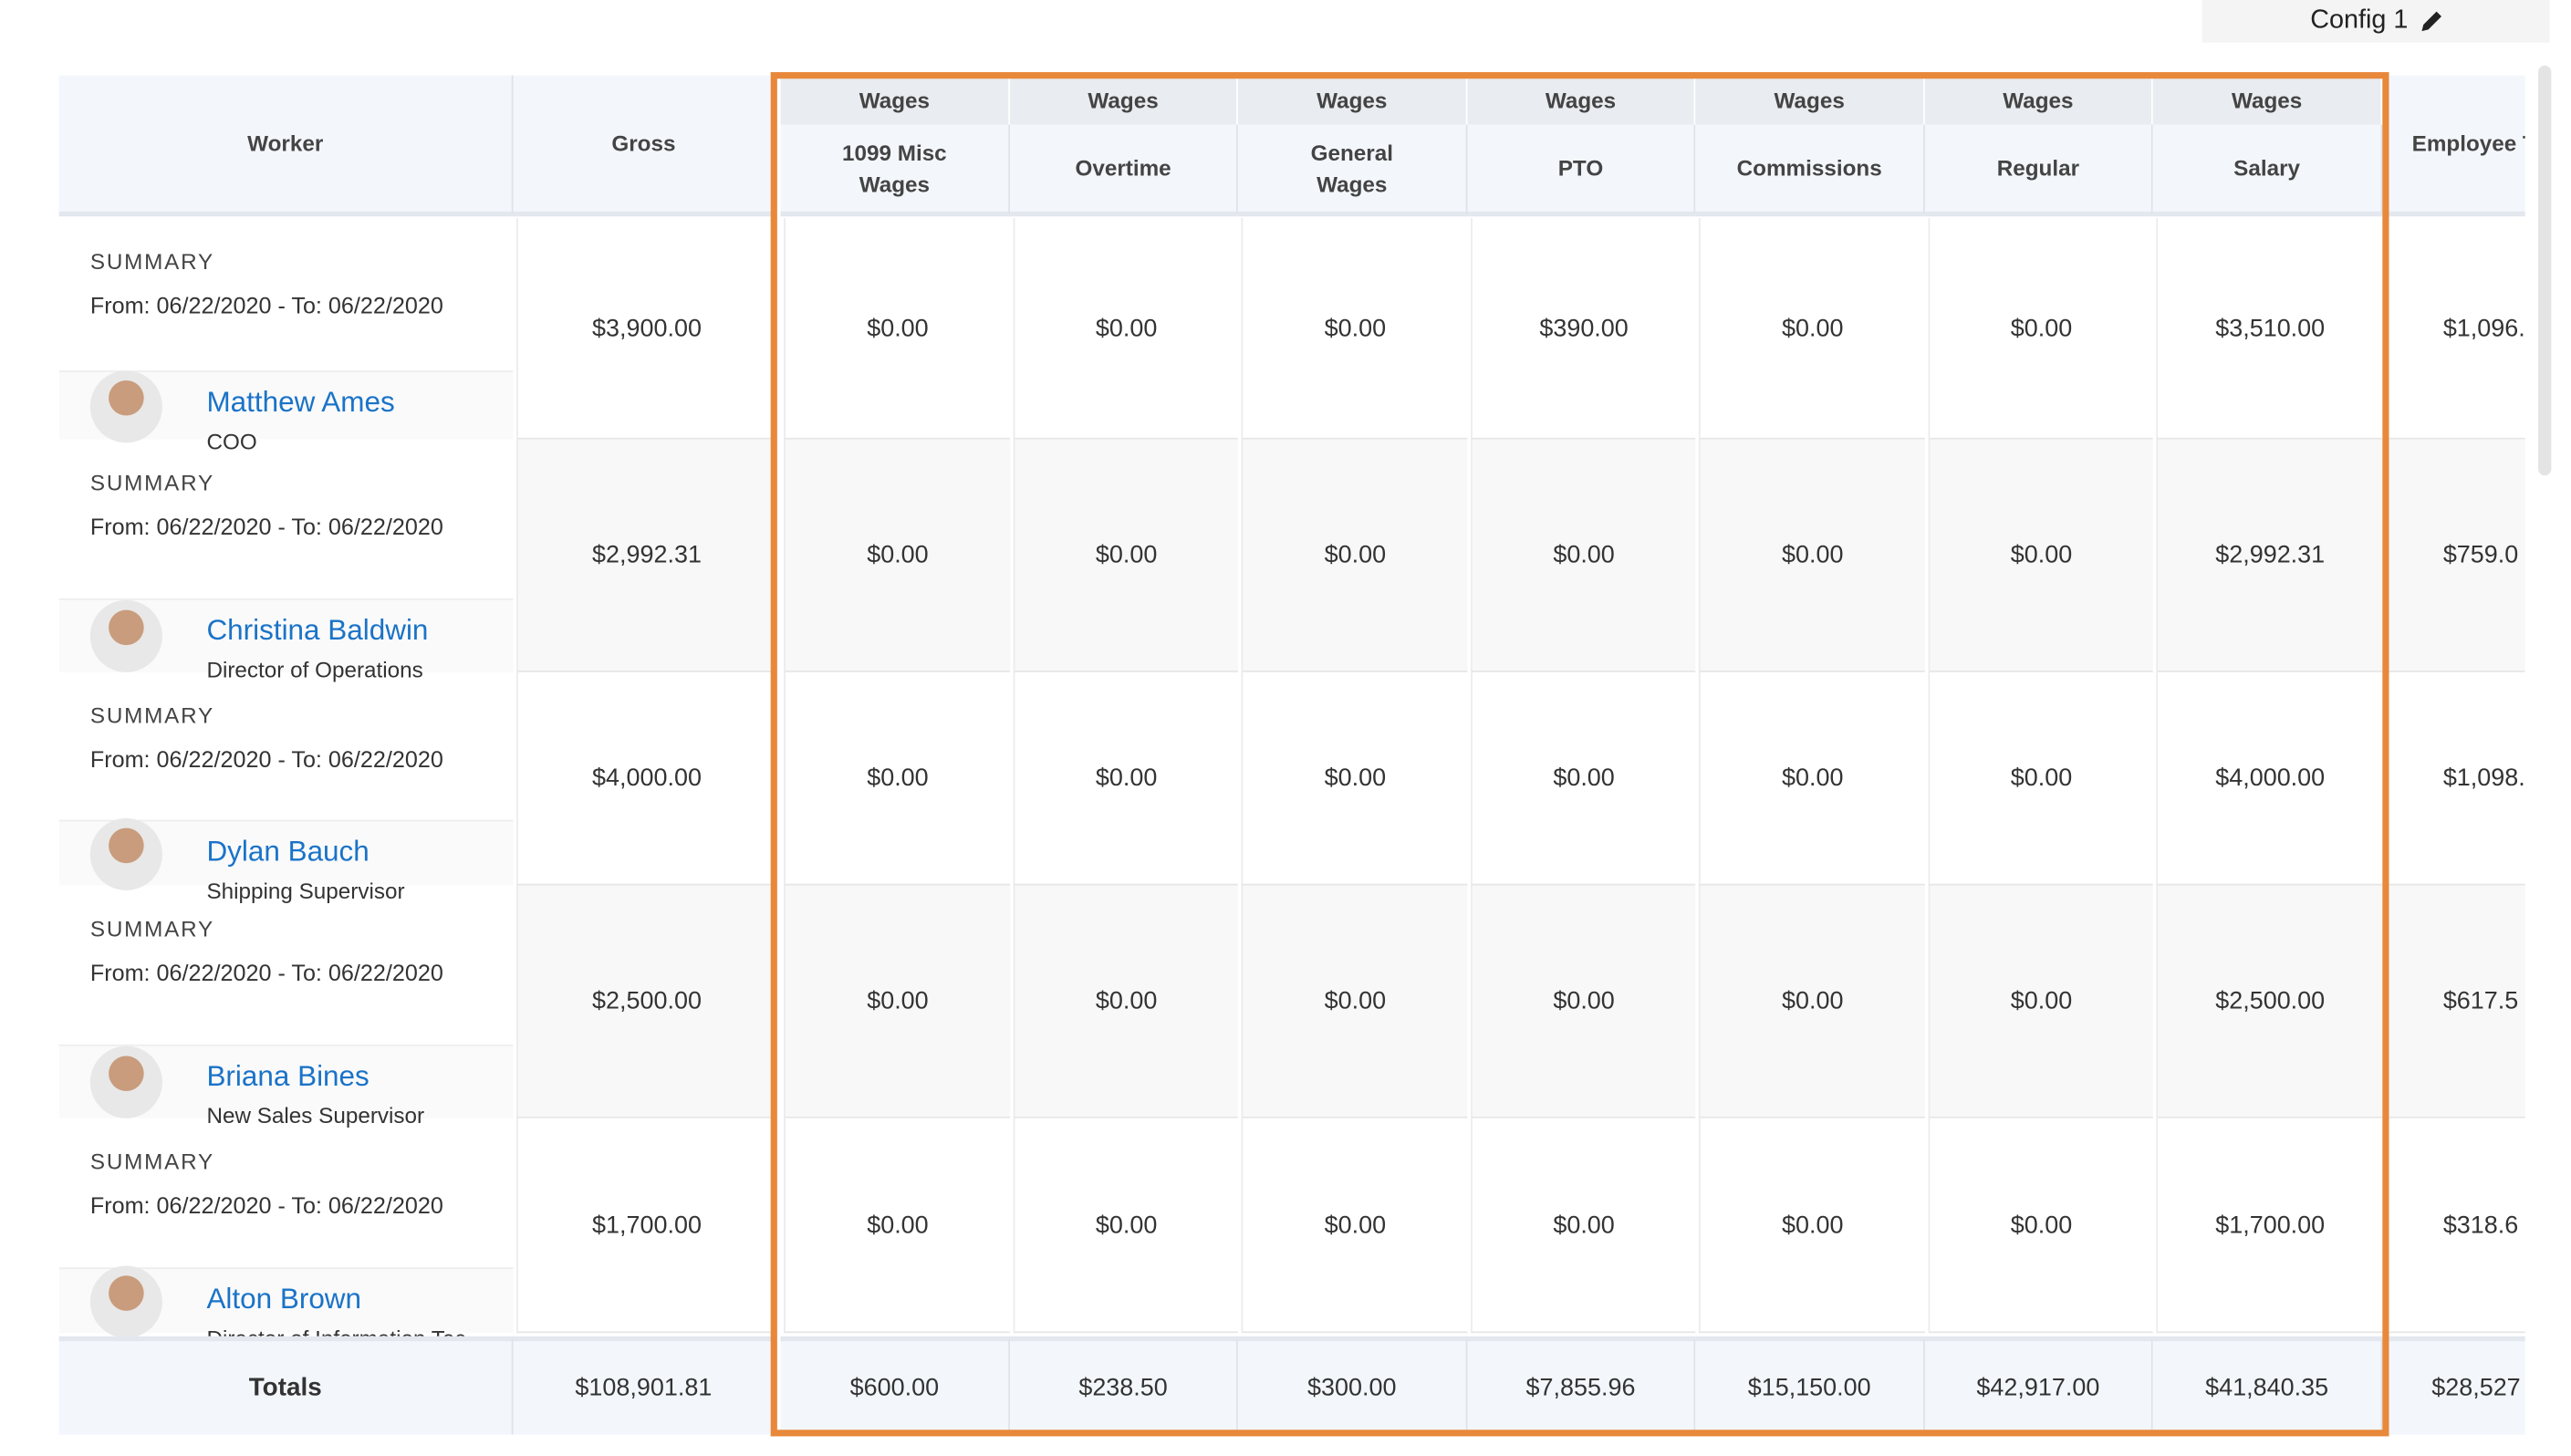 This screenshot has height=1456, width=2571. Describe the element at coordinates (2039, 170) in the screenshot. I see `column-header: Regular` at that location.